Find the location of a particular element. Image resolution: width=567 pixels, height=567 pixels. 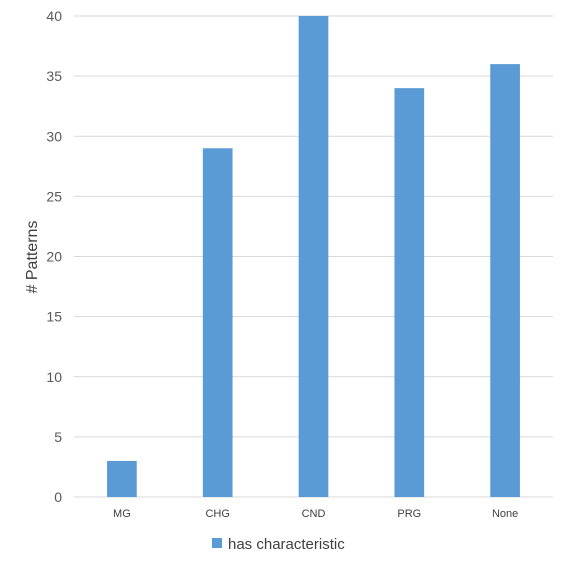

y-tick-label: 0 is located at coordinates (58, 497).